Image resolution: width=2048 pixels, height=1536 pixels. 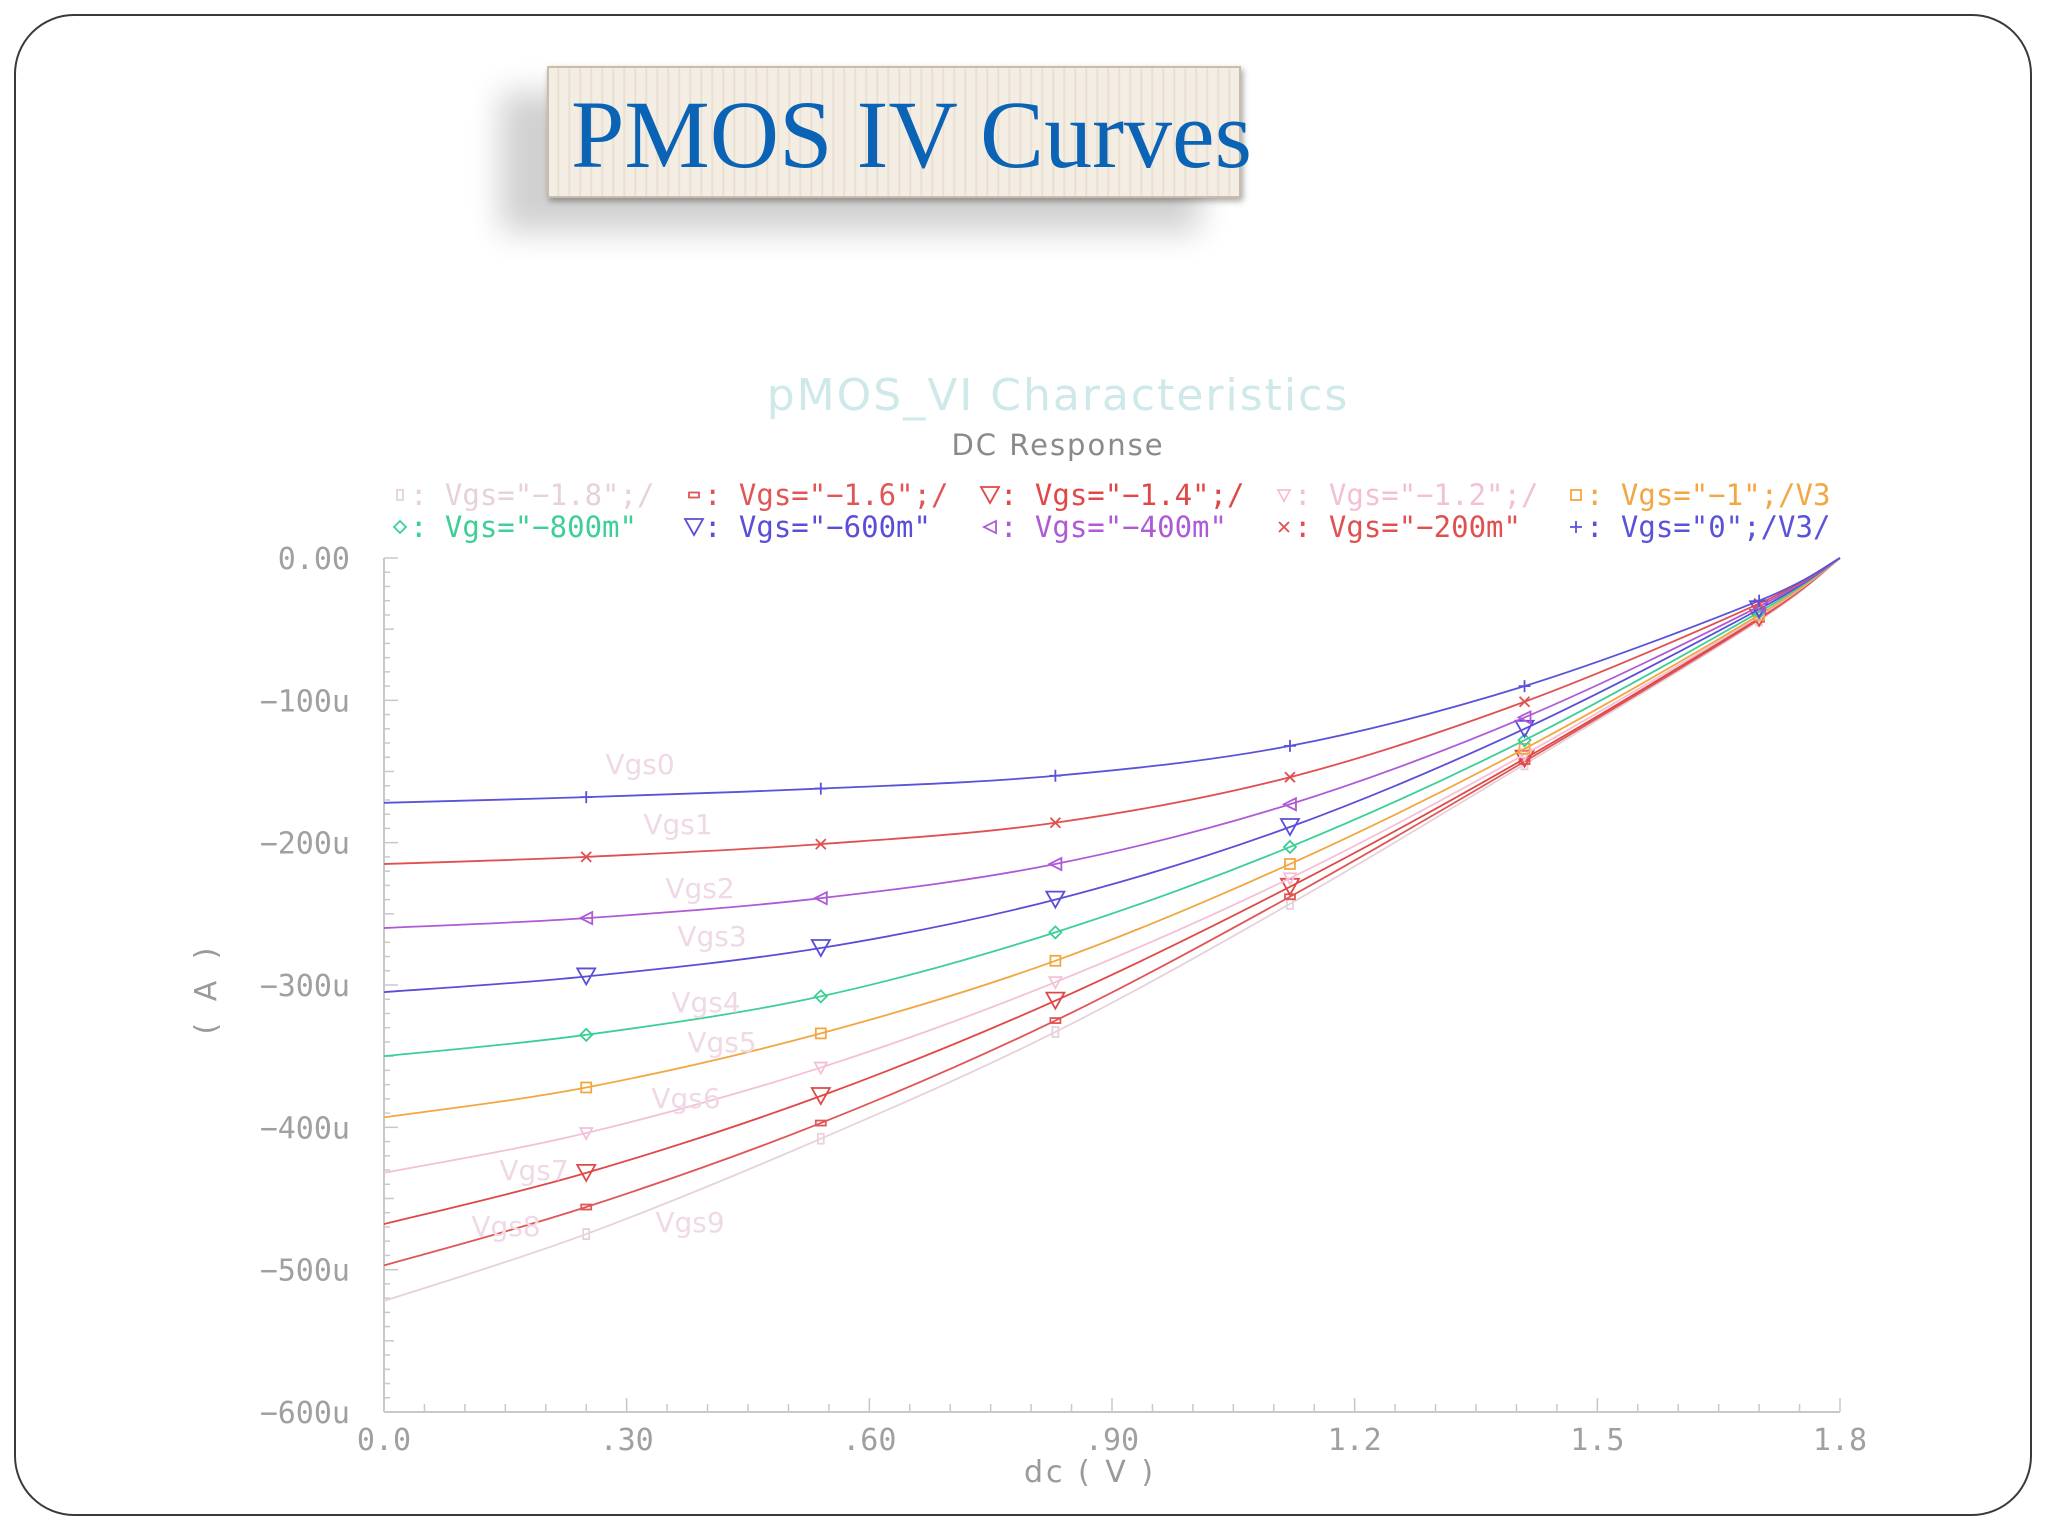 What do you see at coordinates (689, 1222) in the screenshot?
I see `curve-label: Vgs9` at bounding box center [689, 1222].